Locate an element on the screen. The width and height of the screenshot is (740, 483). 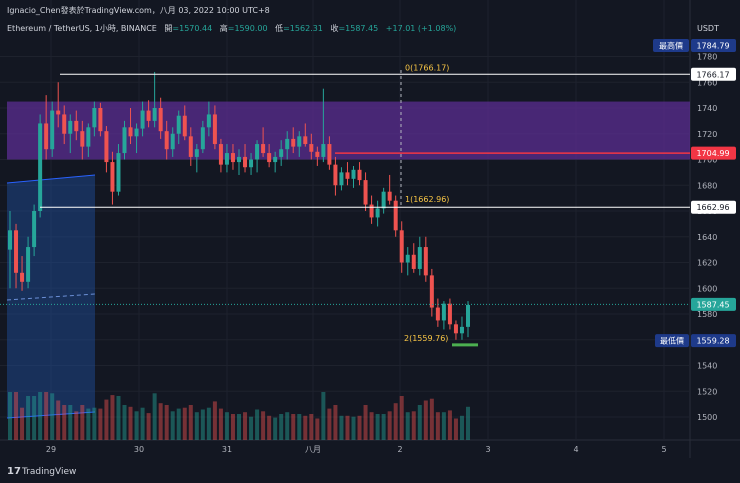
price-tick-label: 1680 is located at coordinates (707, 185).